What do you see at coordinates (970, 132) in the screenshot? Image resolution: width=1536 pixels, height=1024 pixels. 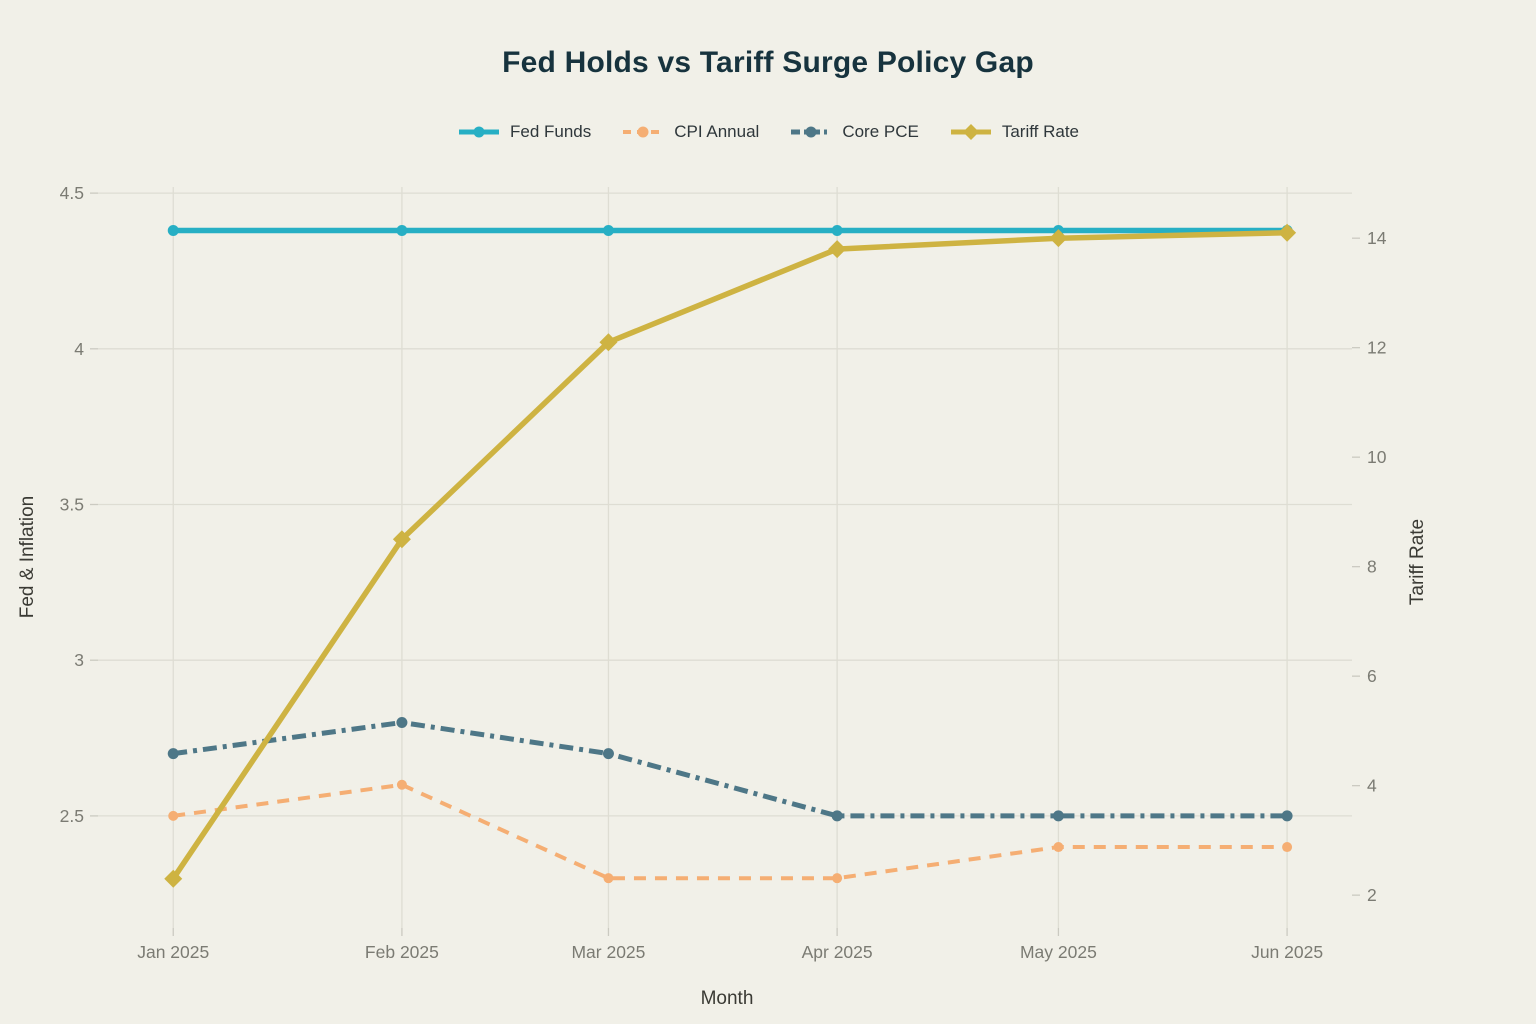 I see `legend-sample-icon-tariff-rate` at bounding box center [970, 132].